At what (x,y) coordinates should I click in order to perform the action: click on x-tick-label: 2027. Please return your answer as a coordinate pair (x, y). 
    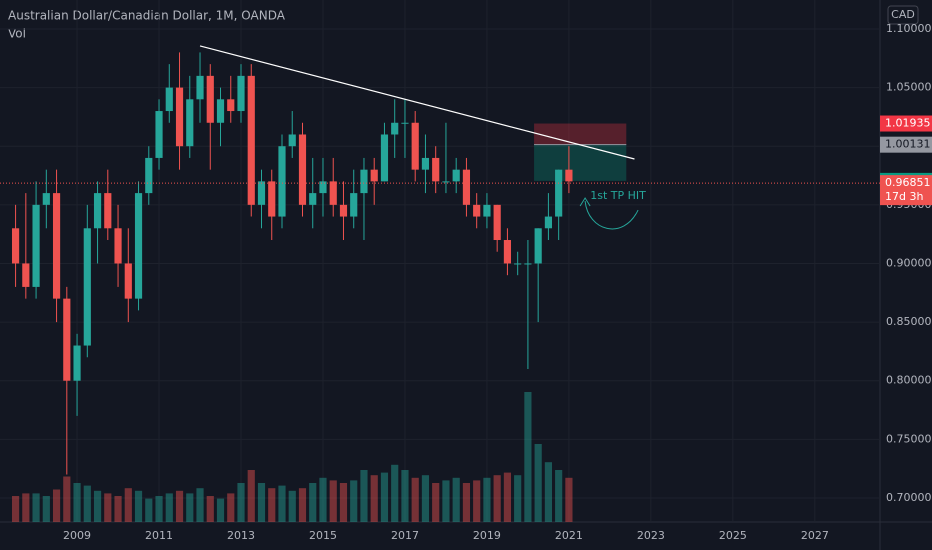
    Looking at the image, I should click on (815, 535).